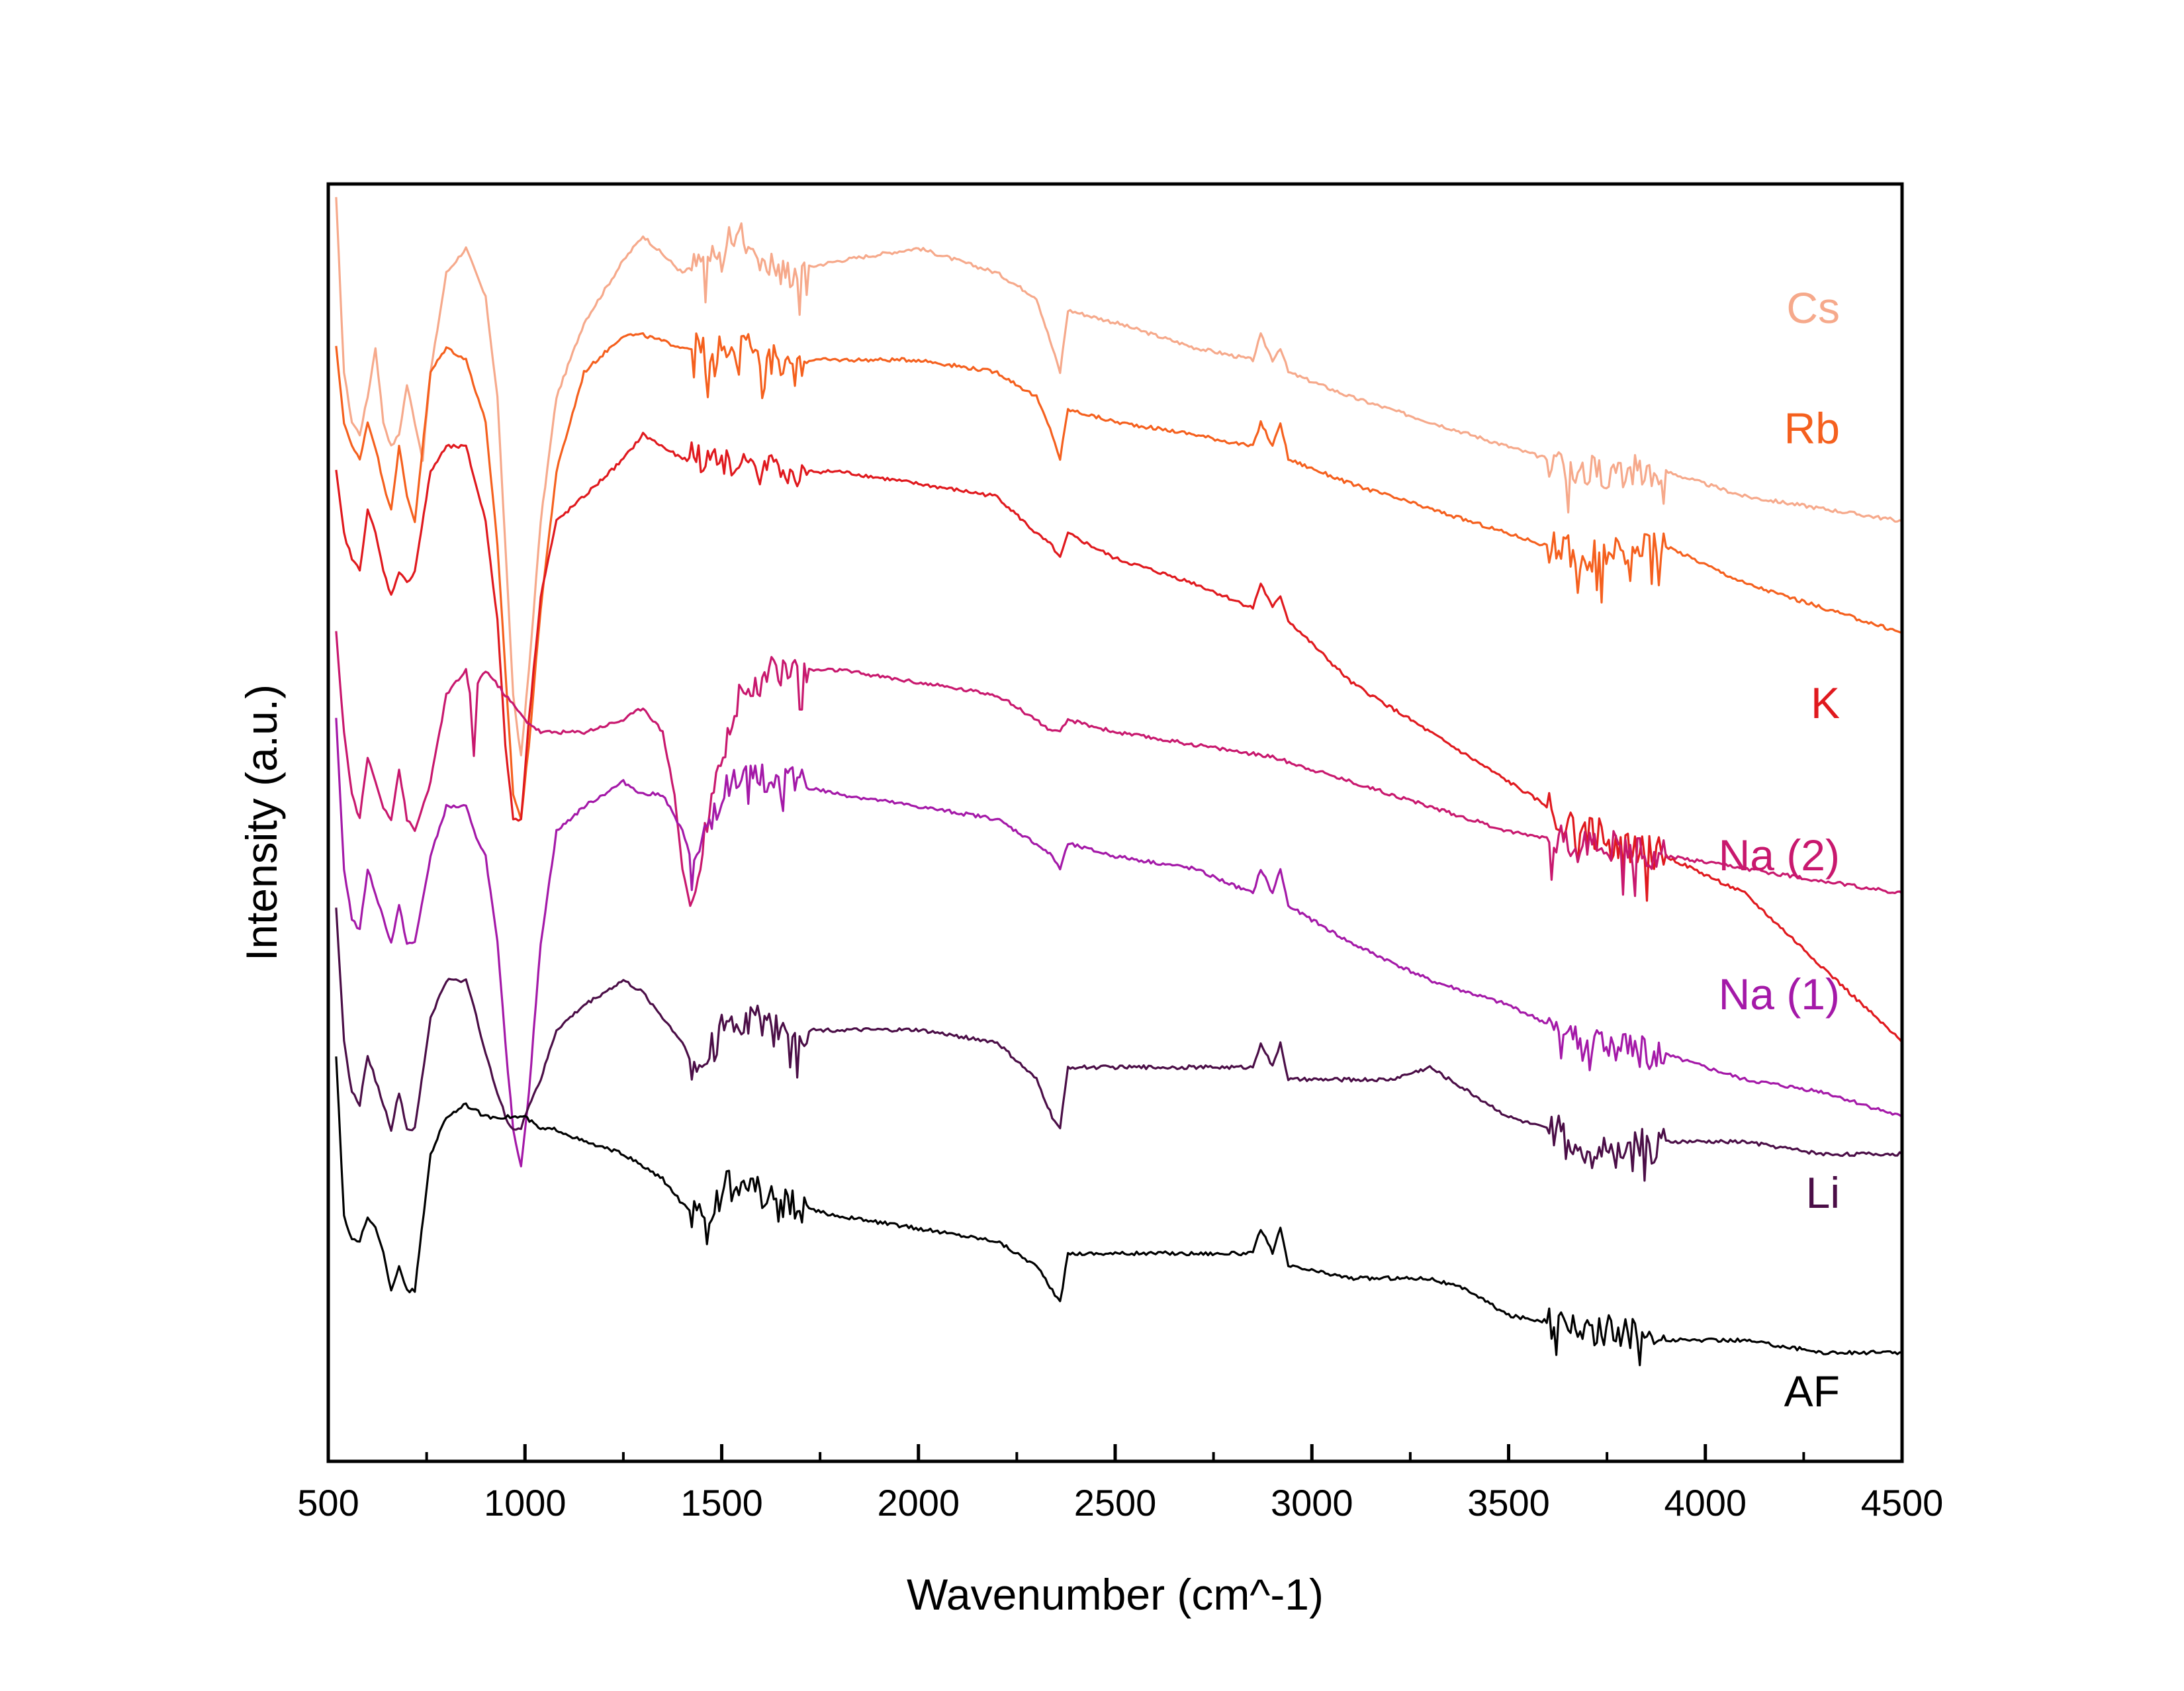  Describe the element at coordinates (919, 1503) in the screenshot. I see `x-tick-label: 2000` at that location.